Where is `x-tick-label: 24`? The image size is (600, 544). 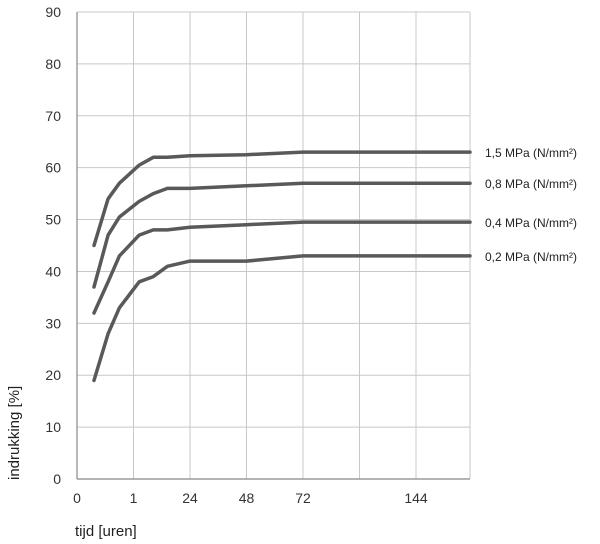
x-tick-label: 24 is located at coordinates (190, 498).